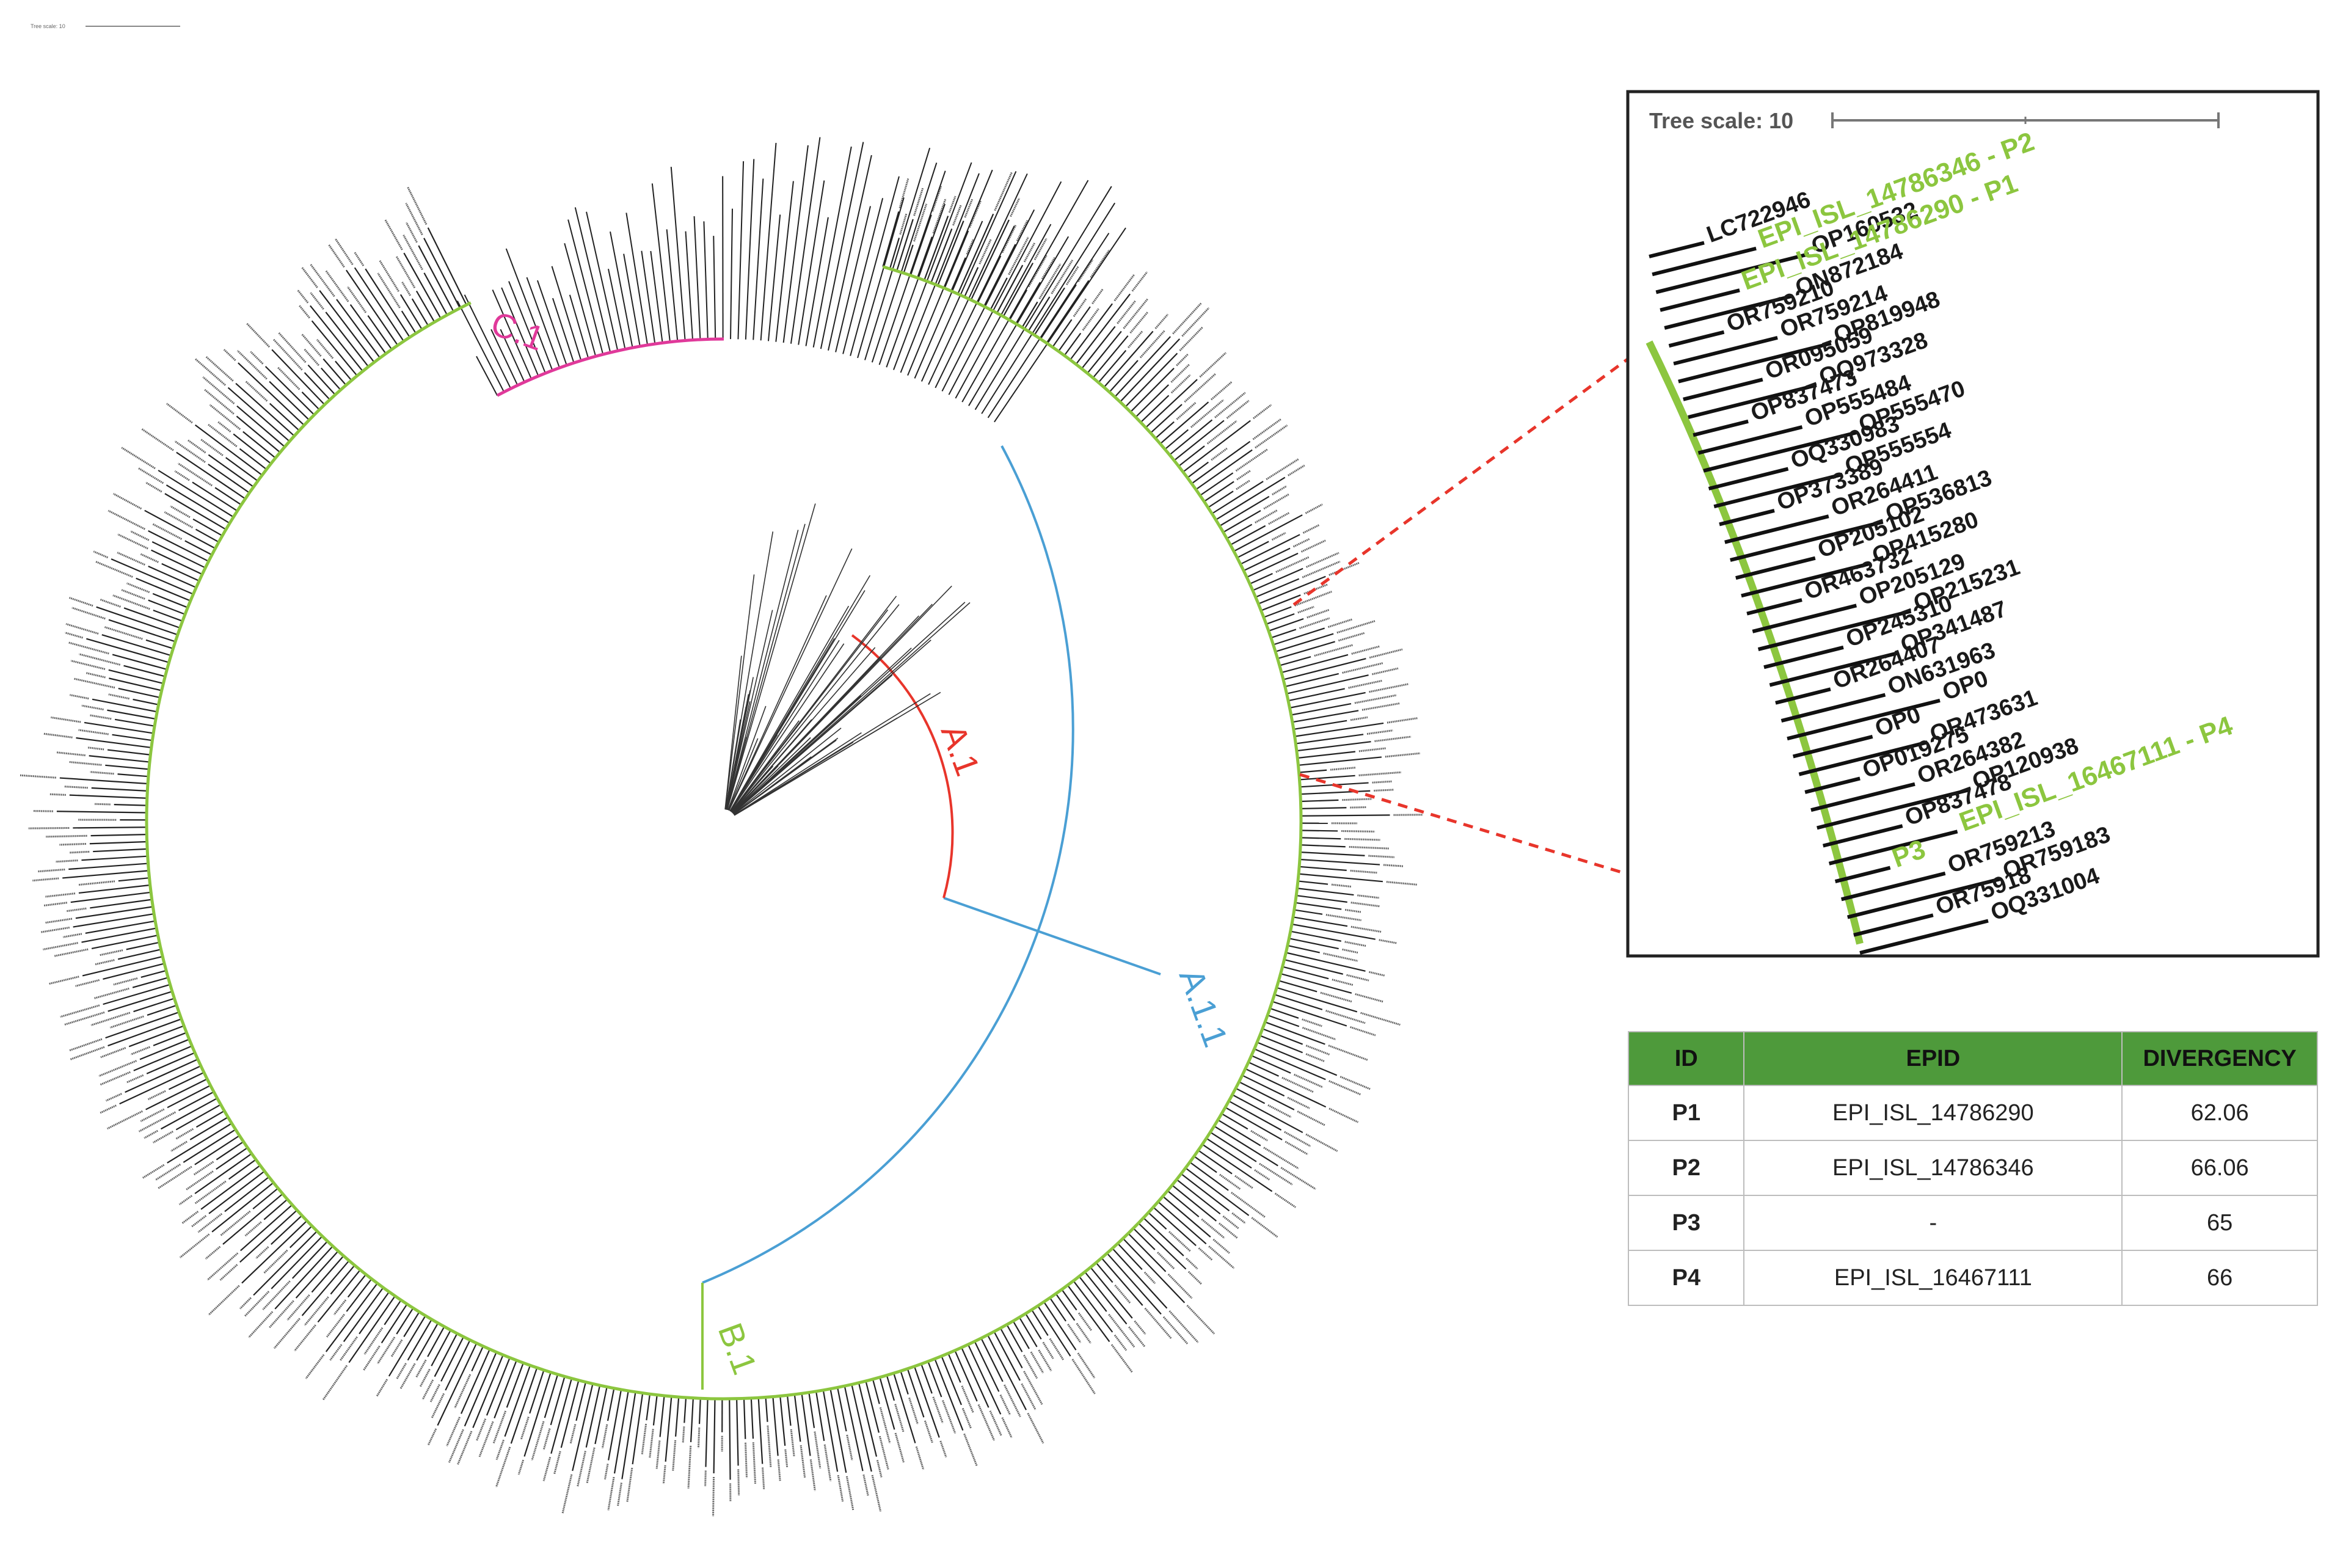 The width and height of the screenshot is (2329, 1568). What do you see at coordinates (1686, 1113) in the screenshot?
I see `table-cell-id: P1` at bounding box center [1686, 1113].